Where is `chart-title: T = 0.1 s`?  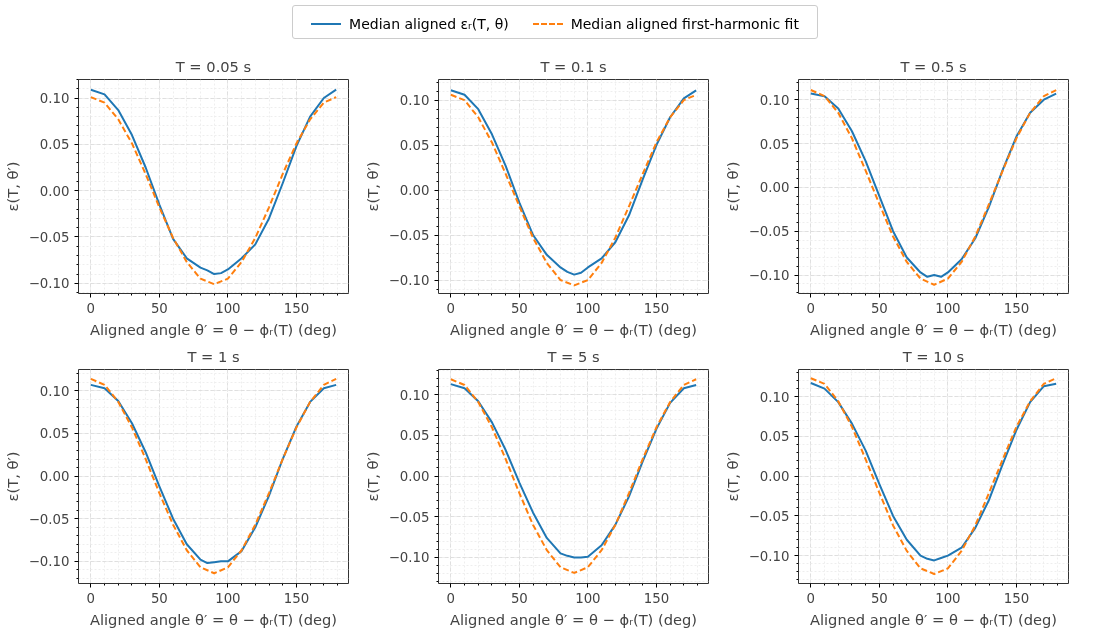 chart-title: T = 0.1 s is located at coordinates (573, 66).